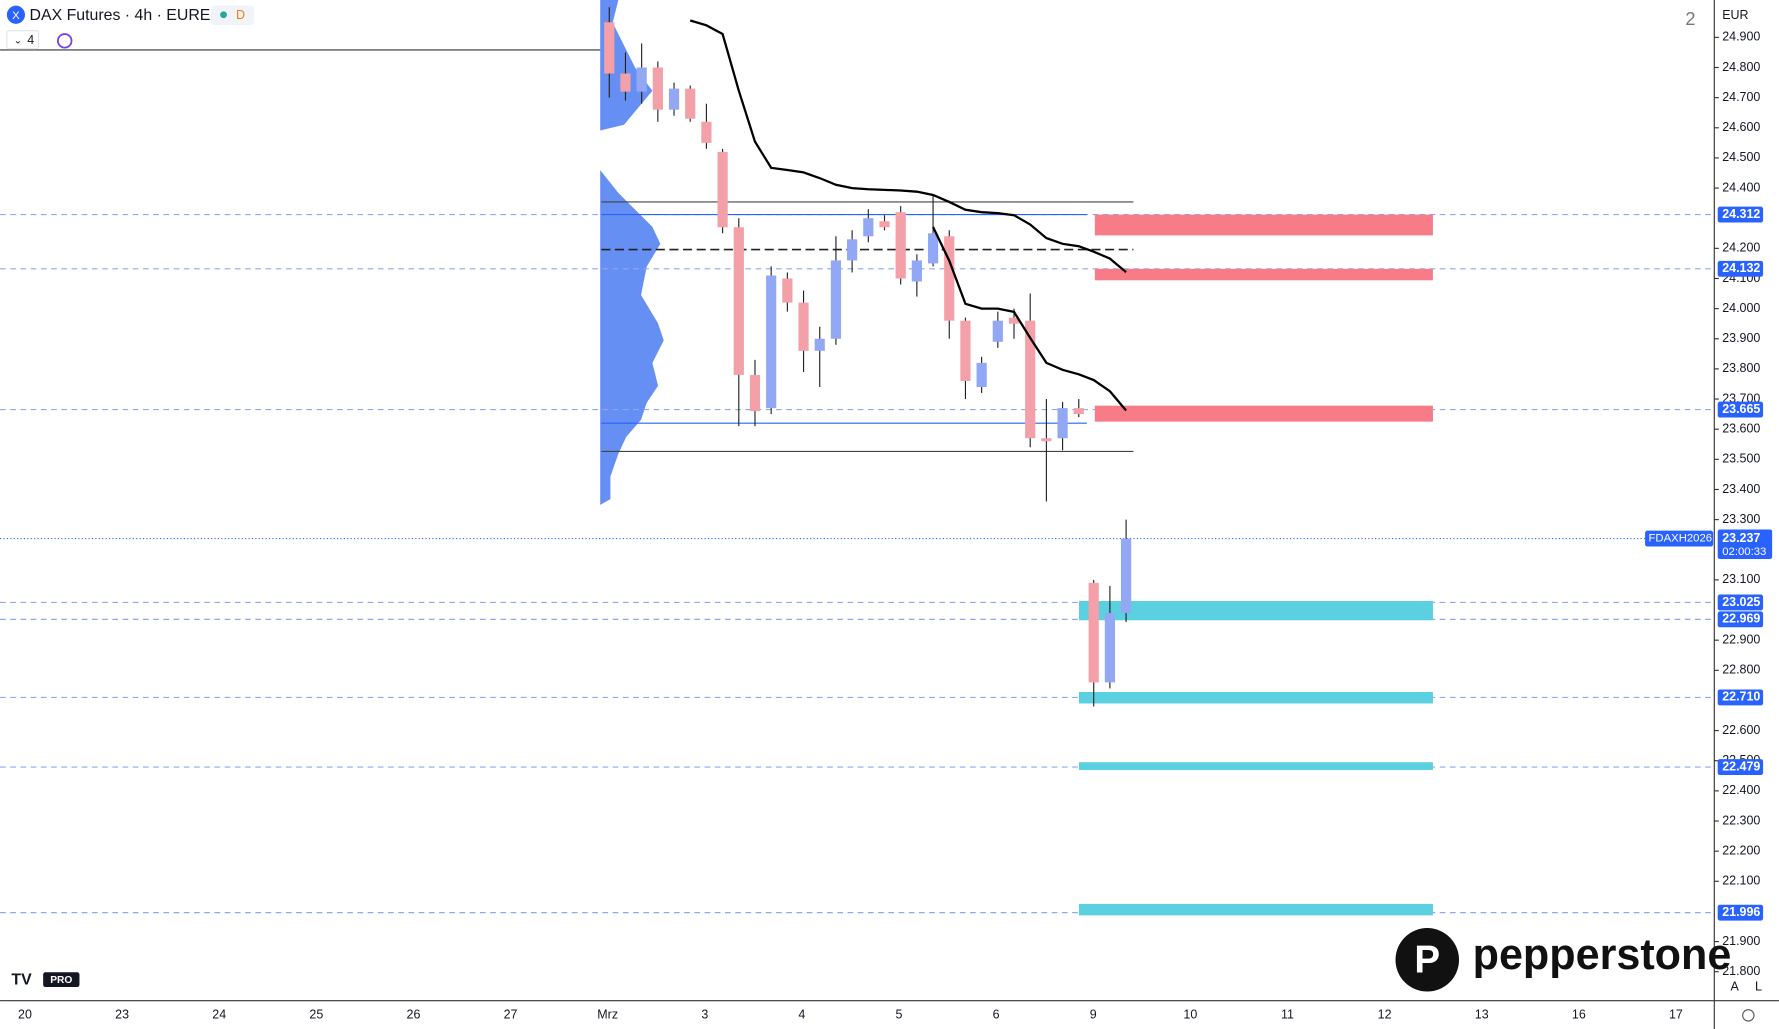  What do you see at coordinates (1741, 519) in the screenshot?
I see `y-tick-label: 23.300` at bounding box center [1741, 519].